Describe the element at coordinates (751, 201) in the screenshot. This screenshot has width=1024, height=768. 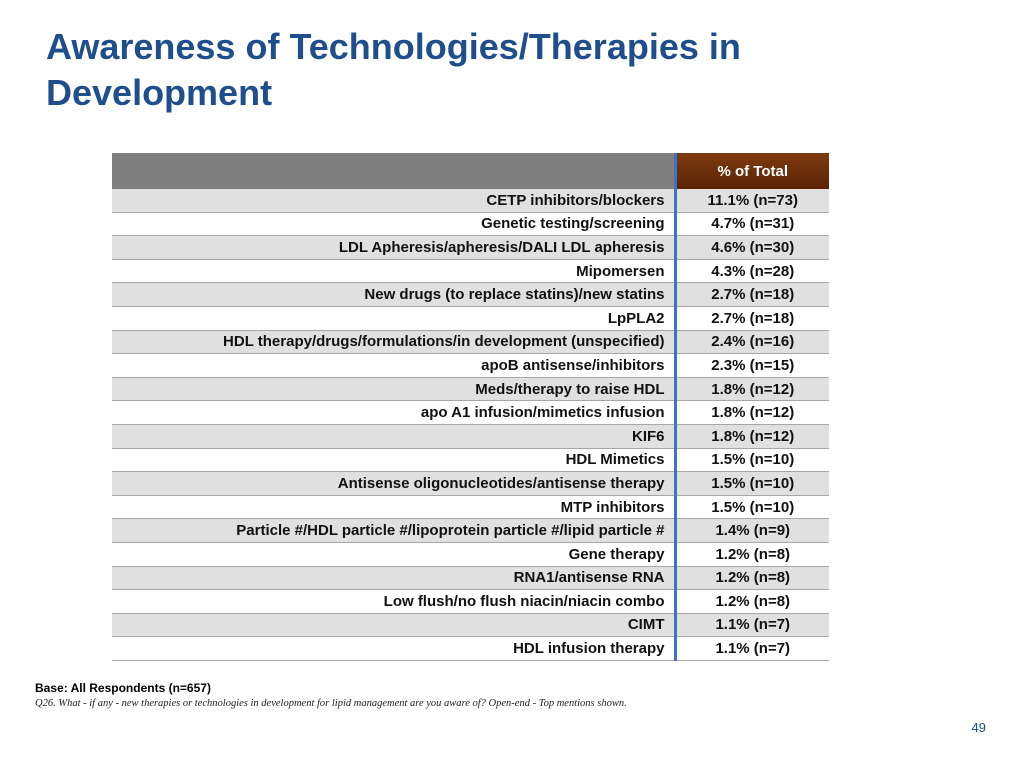
I see `row-value: 11.1% (n=73)` at that location.